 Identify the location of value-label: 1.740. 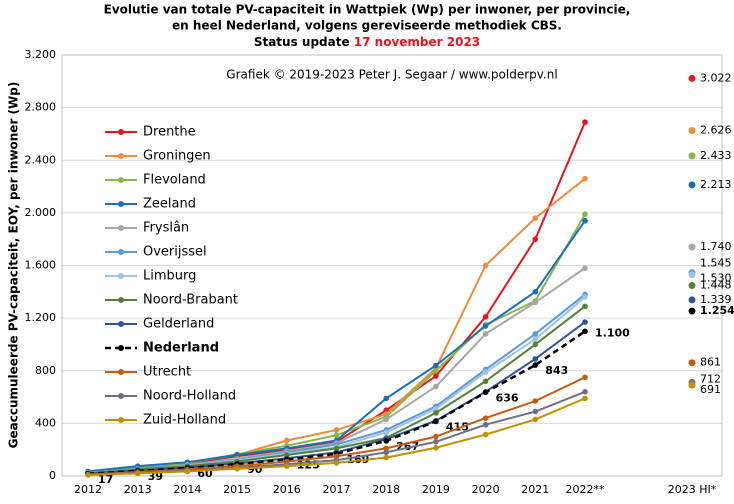
(716, 246).